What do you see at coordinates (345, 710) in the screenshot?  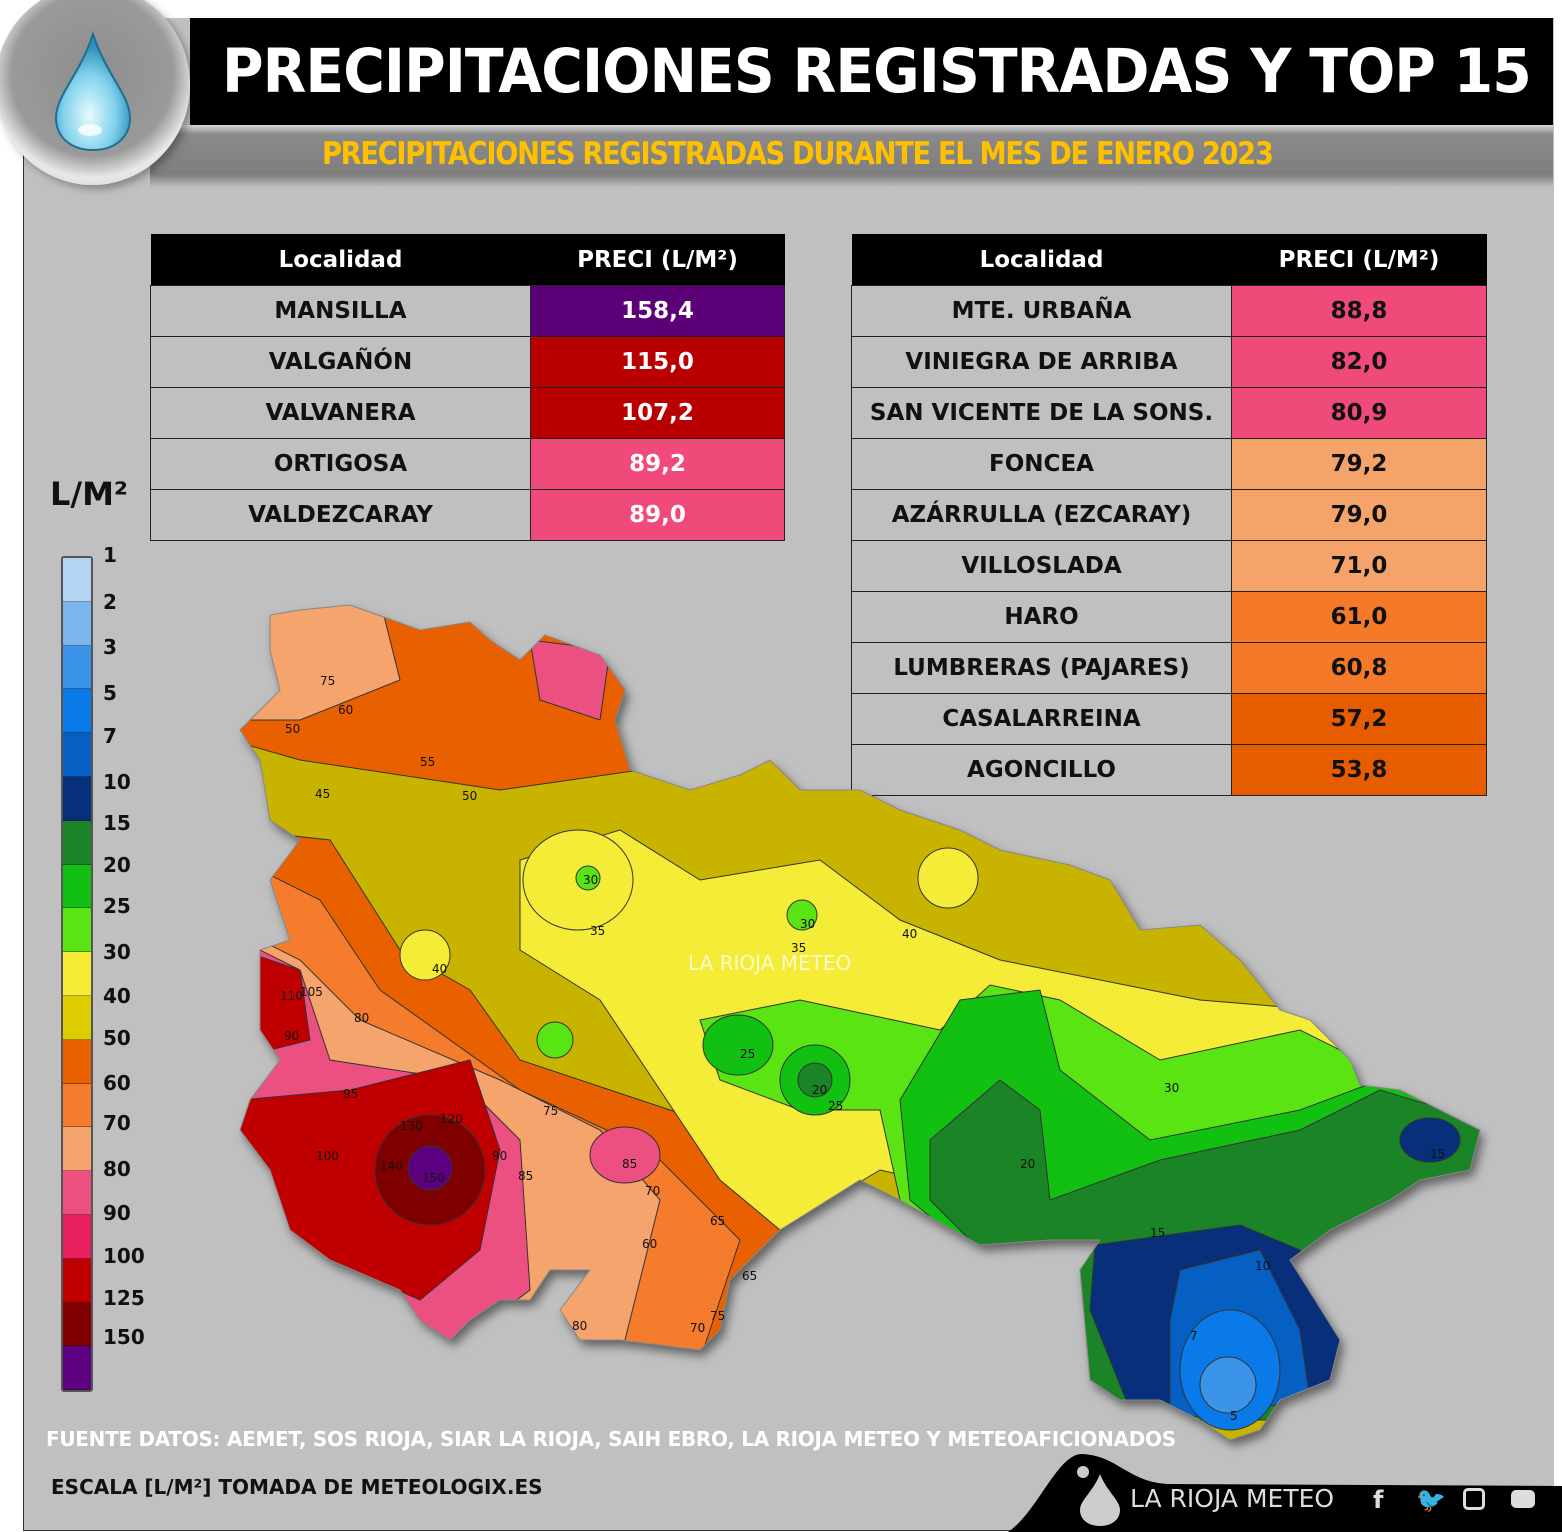 I see `contour-label: 60` at bounding box center [345, 710].